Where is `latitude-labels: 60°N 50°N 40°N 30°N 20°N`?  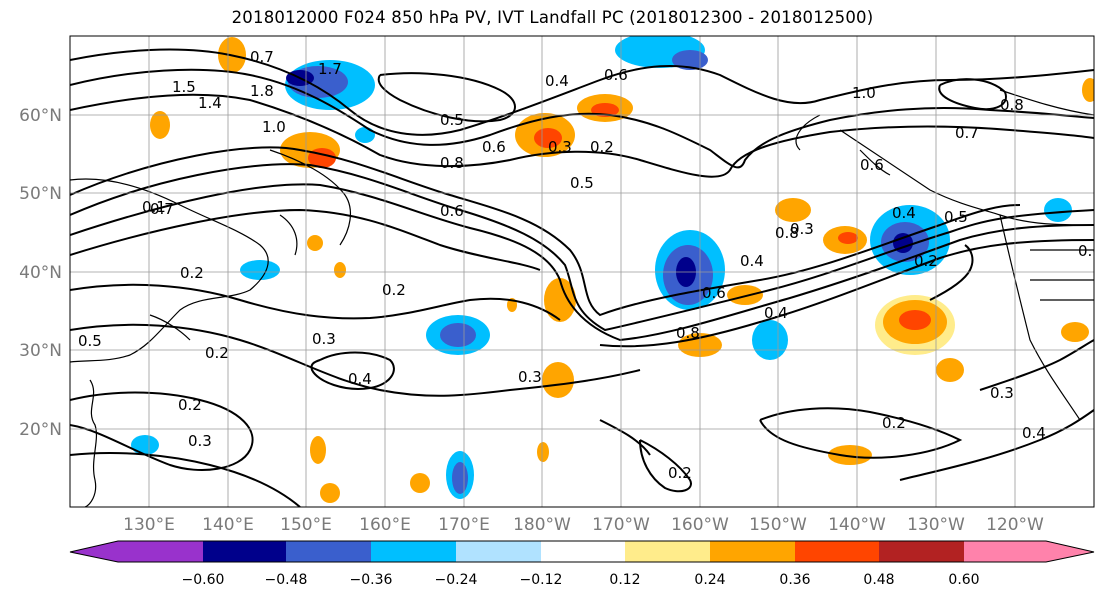 latitude-labels: 60°N 50°N 40°N 30°N 20°N is located at coordinates (40, 273).